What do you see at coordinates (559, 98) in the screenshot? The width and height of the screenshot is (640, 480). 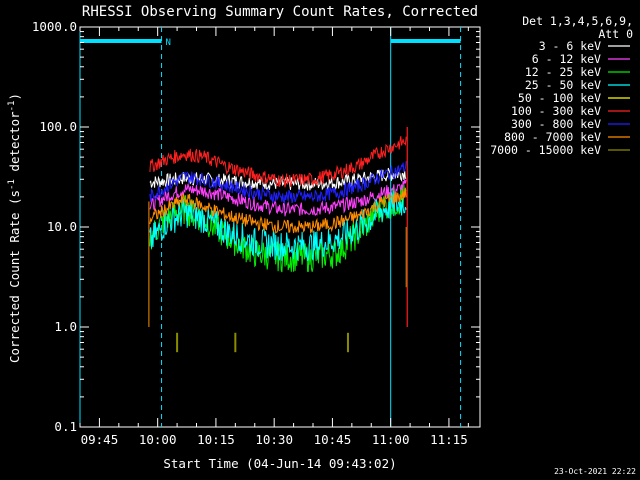 I see `legend-label: 50 - 100 keV` at bounding box center [559, 98].